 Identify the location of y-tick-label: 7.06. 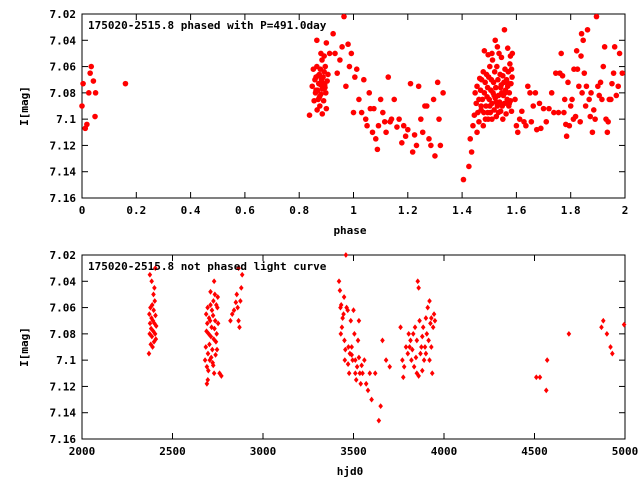
(63, 308).